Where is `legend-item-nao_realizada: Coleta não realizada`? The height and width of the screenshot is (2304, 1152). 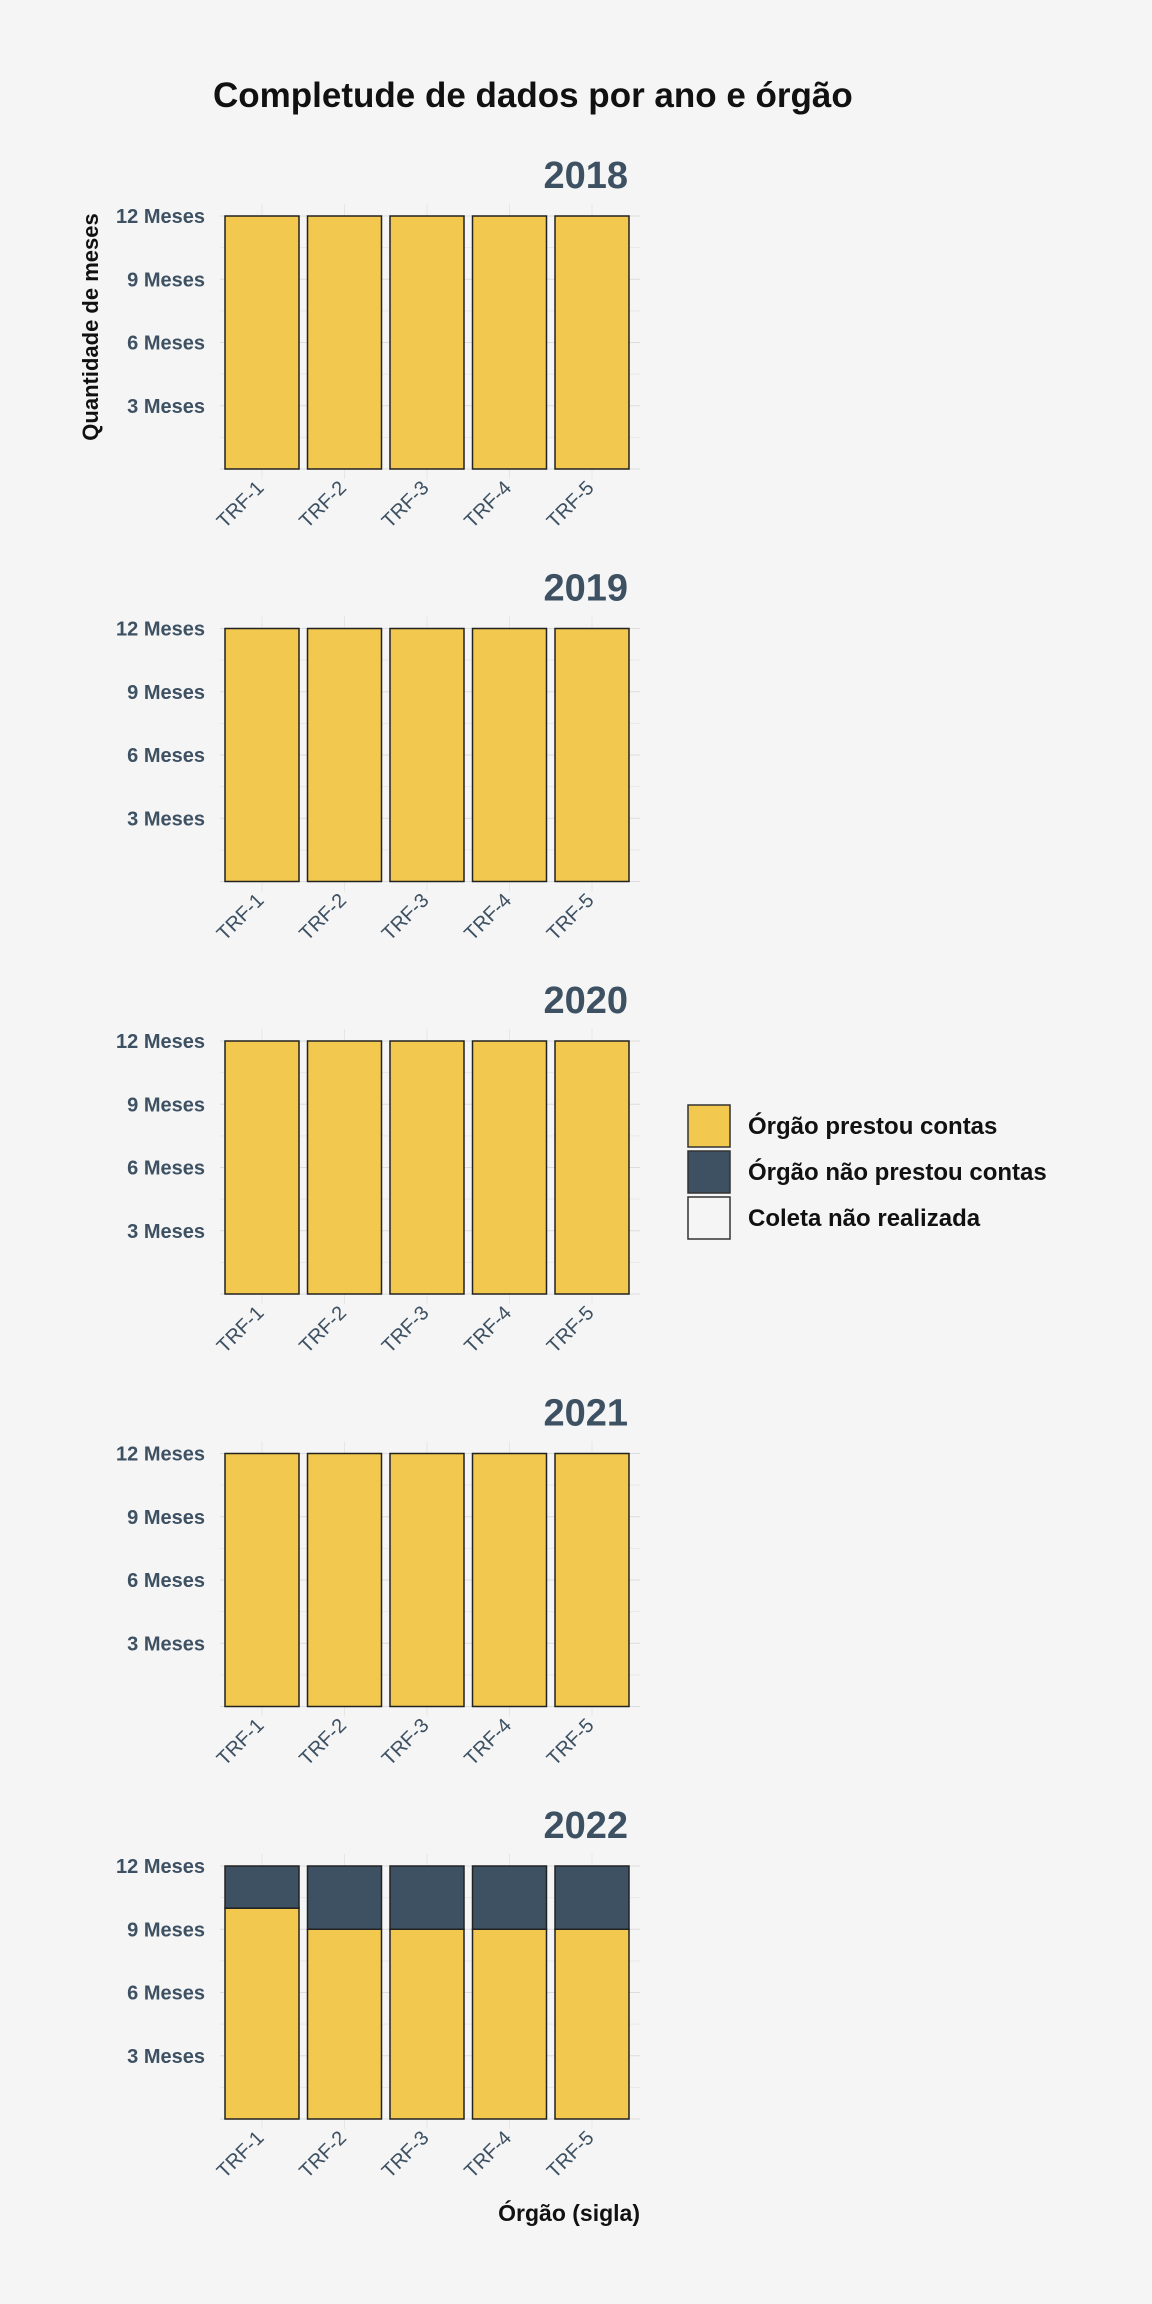 legend-item-nao_realizada: Coleta não realizada is located at coordinates (834, 1218).